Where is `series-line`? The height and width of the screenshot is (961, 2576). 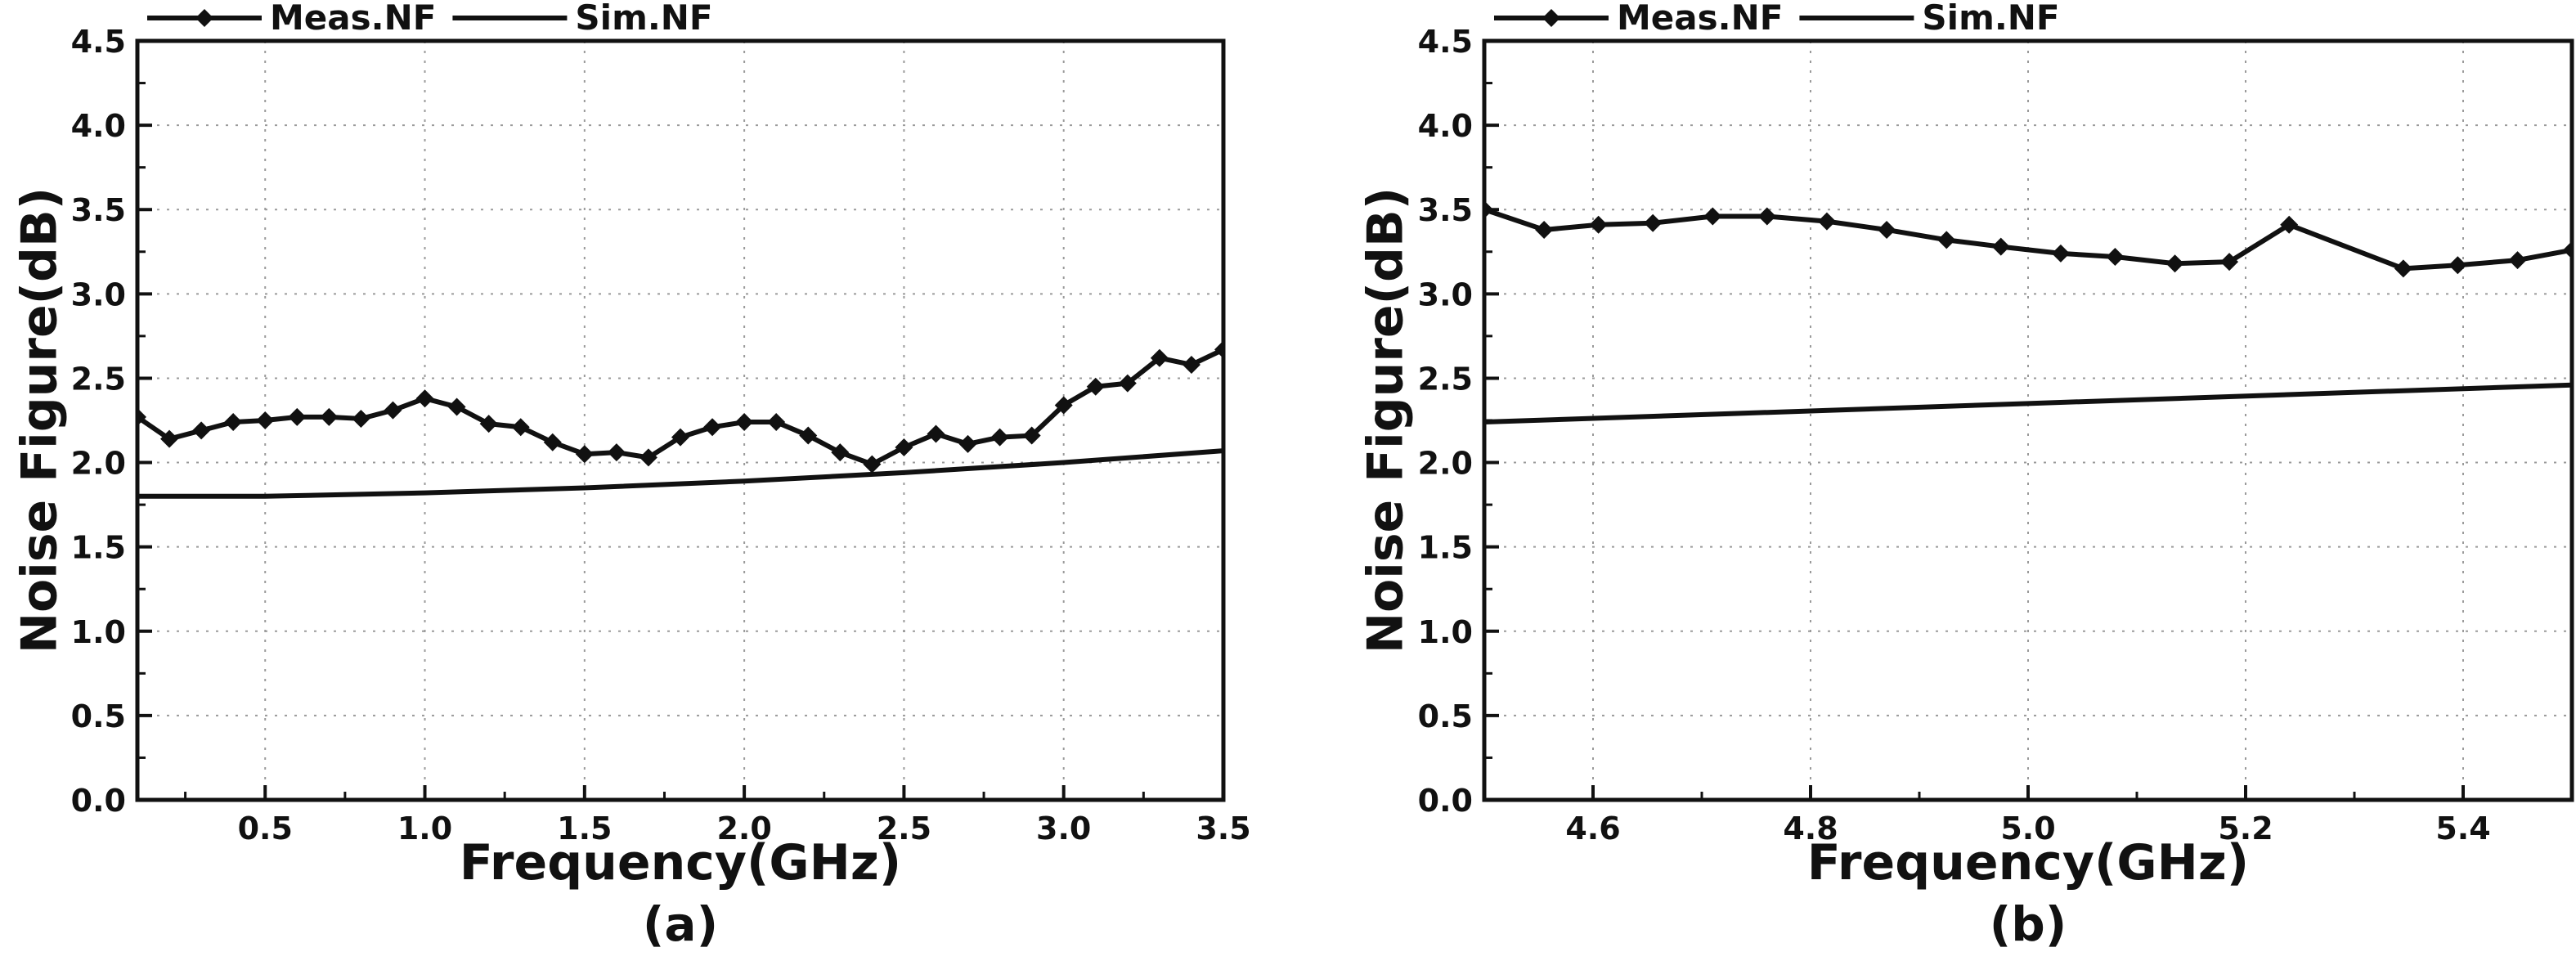
series-line is located at coordinates (680, 473).